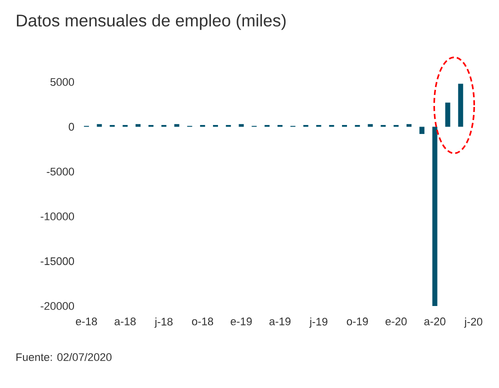 The image size is (499, 388). What do you see at coordinates (203, 322) in the screenshot?
I see `x-tick-label: o-18` at bounding box center [203, 322].